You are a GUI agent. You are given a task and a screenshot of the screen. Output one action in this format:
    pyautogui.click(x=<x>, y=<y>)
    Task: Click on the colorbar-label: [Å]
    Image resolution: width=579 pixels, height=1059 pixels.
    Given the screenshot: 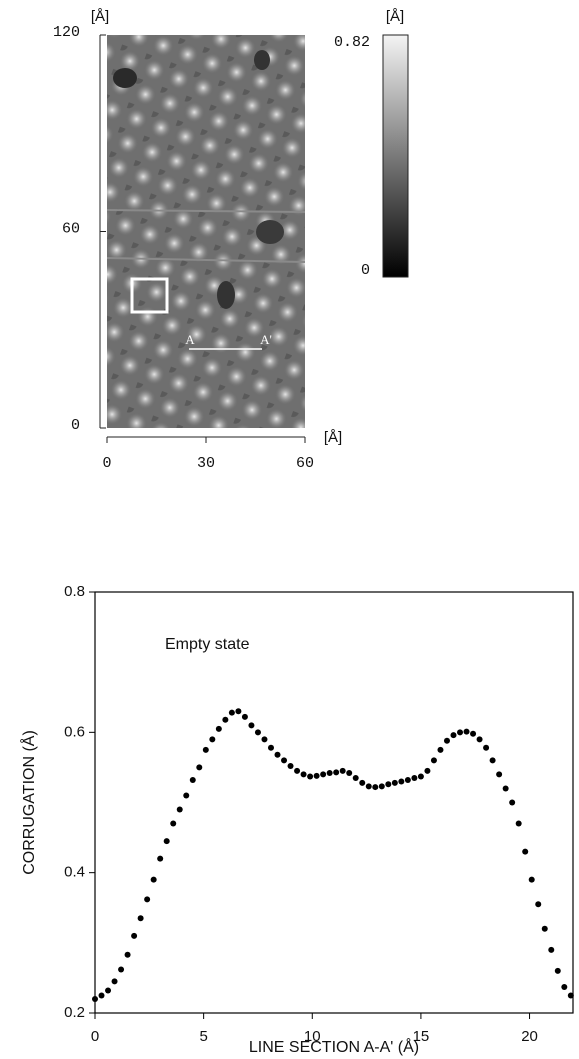 What is the action you would take?
    pyautogui.click(x=395, y=16)
    